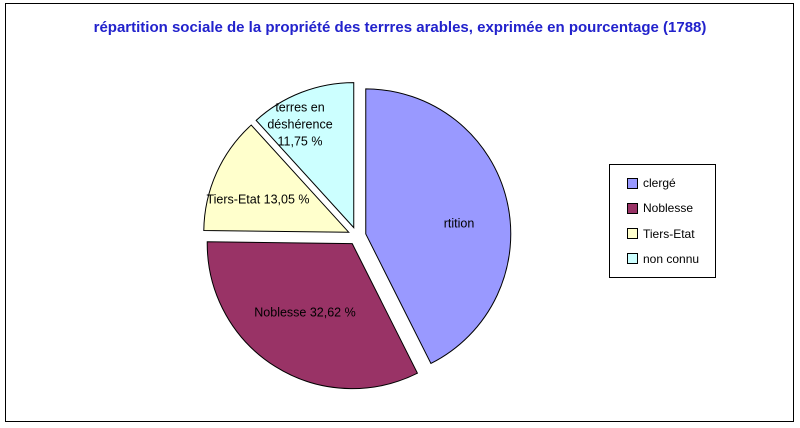 This screenshot has height=428, width=800. What do you see at coordinates (668, 208) in the screenshot?
I see `legend-label-noblesse: Noblesse` at bounding box center [668, 208].